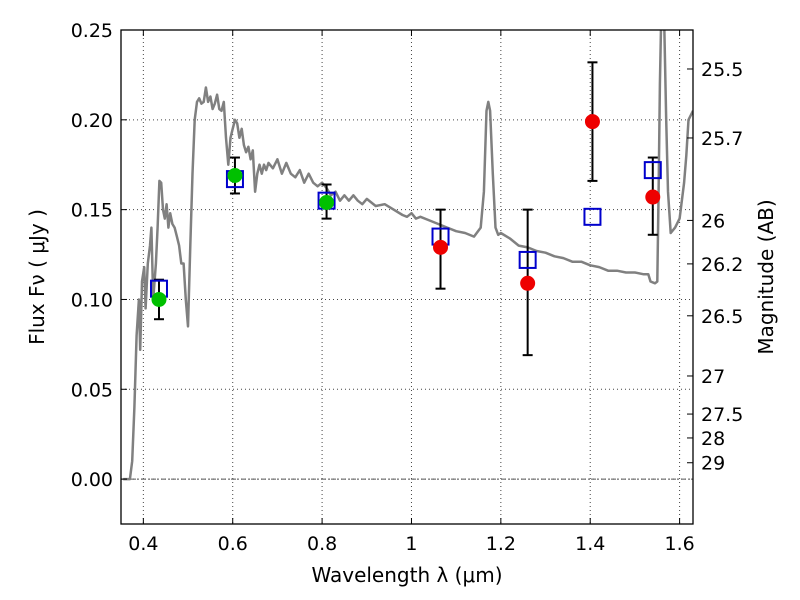 The height and width of the screenshot is (600, 800). Describe the element at coordinates (92, 211) in the screenshot. I see `y-tick-label: 0.15` at that location.